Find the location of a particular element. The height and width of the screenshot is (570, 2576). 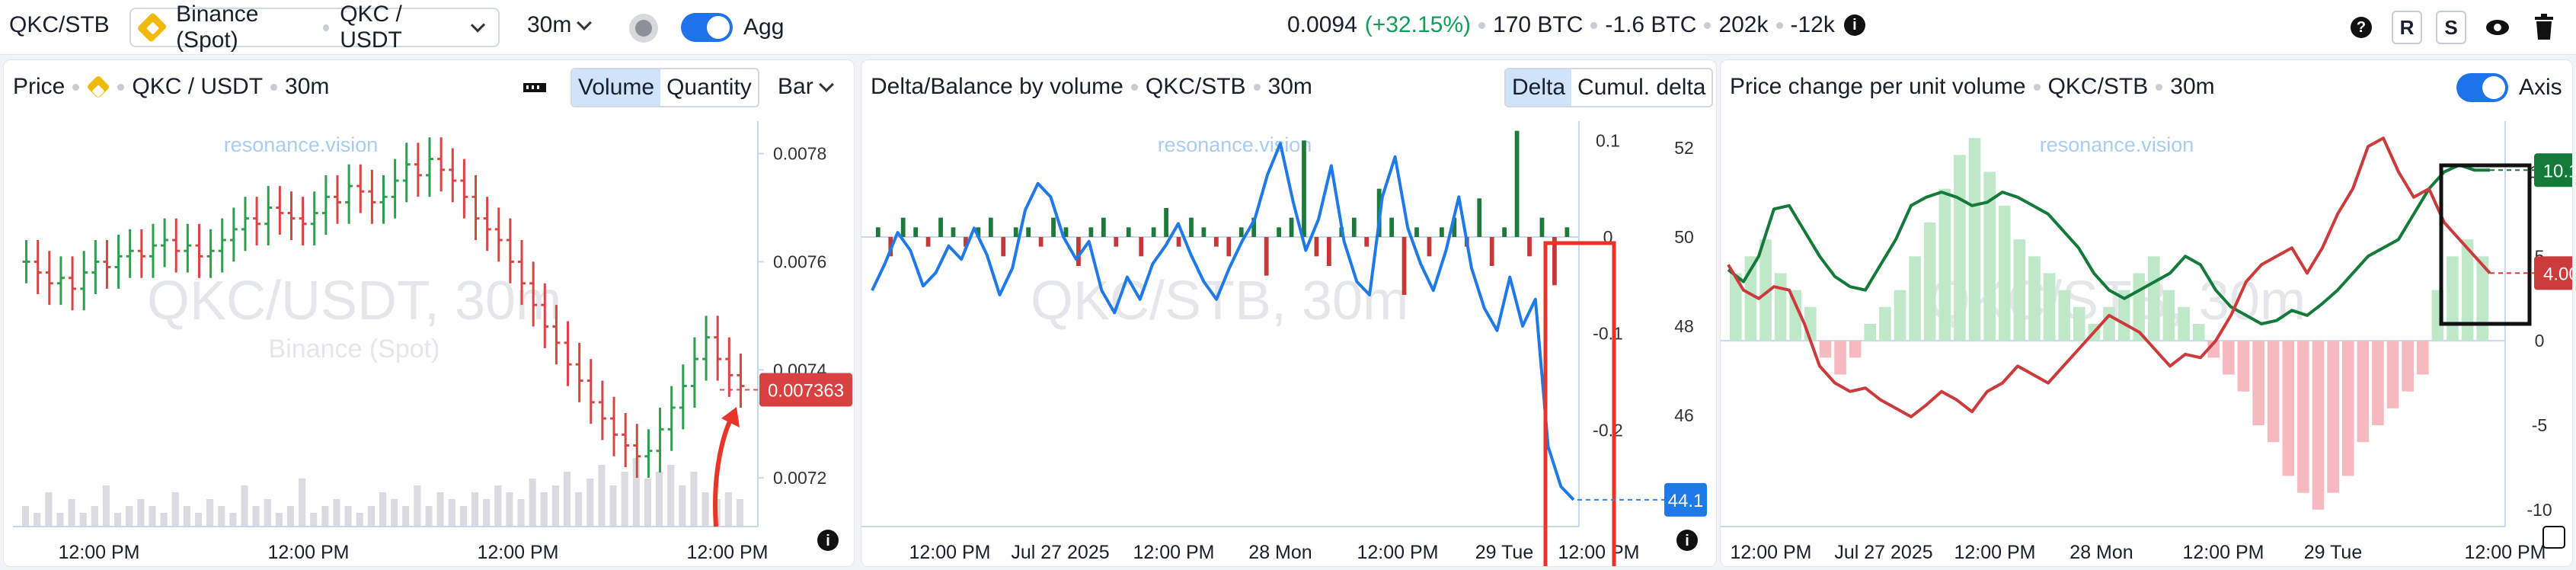

mode-quantity-button: Quantity is located at coordinates (709, 88).